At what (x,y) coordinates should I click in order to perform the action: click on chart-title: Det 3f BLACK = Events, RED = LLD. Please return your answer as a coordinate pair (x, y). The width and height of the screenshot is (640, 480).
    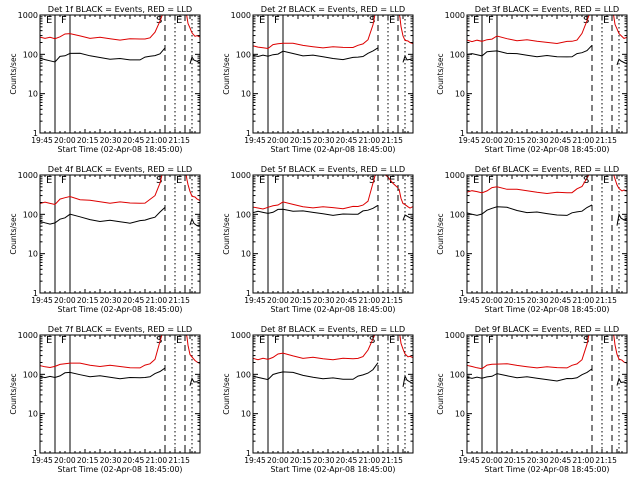
    Looking at the image, I should click on (547, 9).